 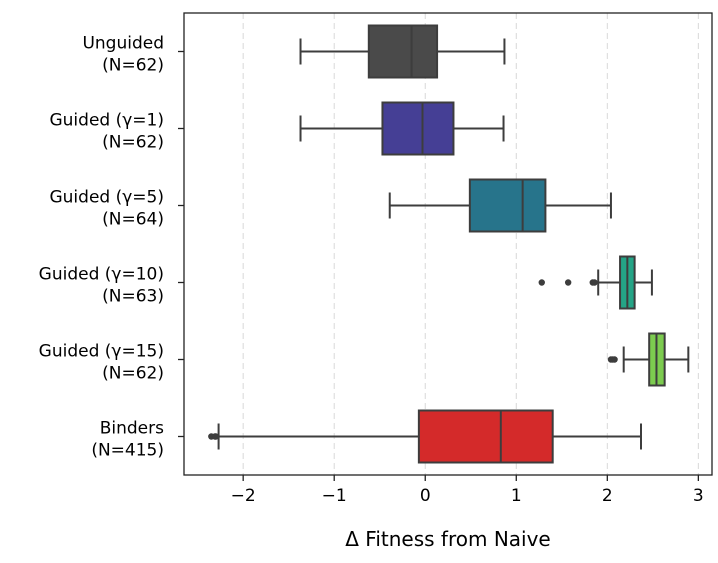 What do you see at coordinates (607, 496) in the screenshot?
I see `x-tick-label: 2` at bounding box center [607, 496].